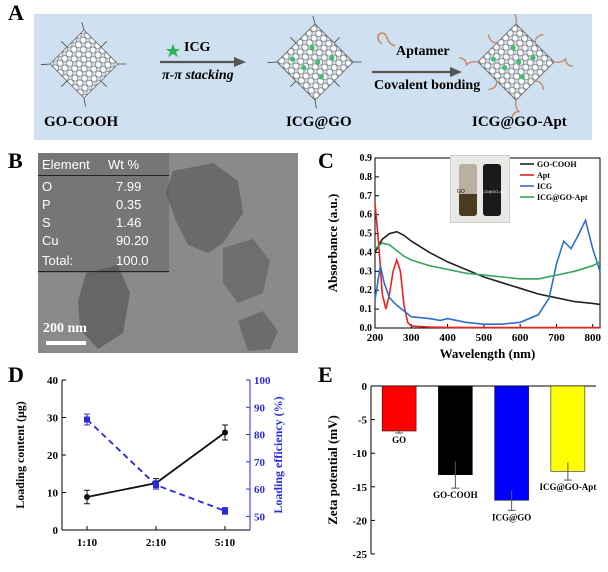 This screenshot has height=572, width=608. What do you see at coordinates (260, 436) in the screenshot?
I see `y2-tick-label: 80` at bounding box center [260, 436].